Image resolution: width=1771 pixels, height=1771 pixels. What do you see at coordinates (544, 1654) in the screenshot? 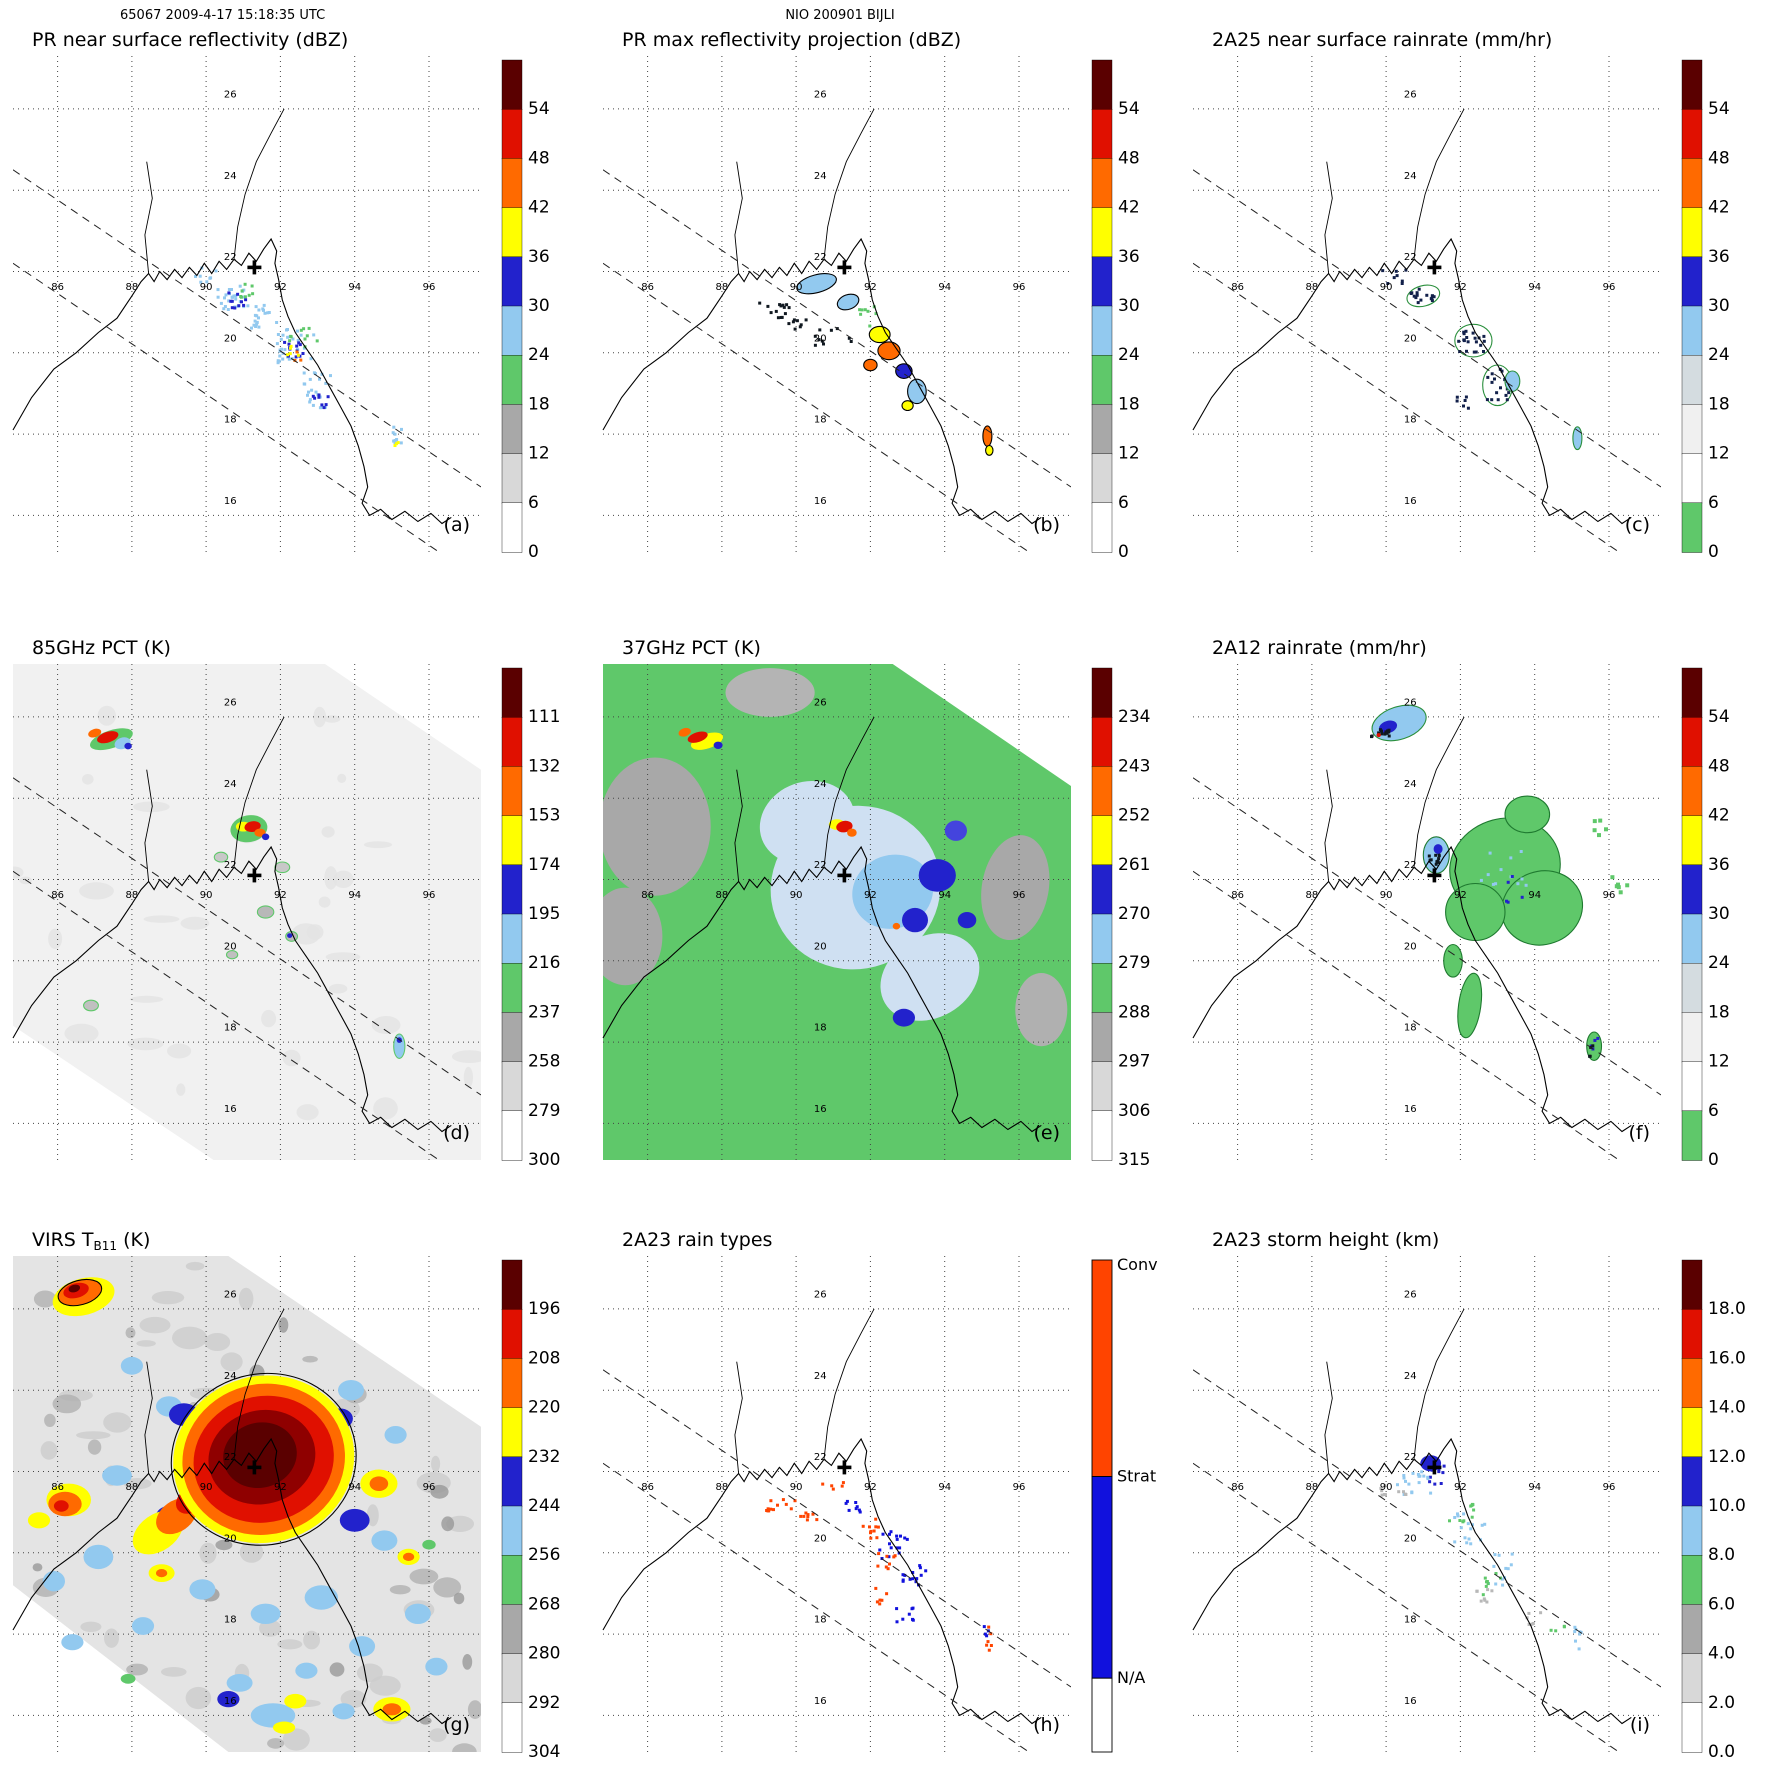
I see `colorbar-tick: 280` at bounding box center [544, 1654].